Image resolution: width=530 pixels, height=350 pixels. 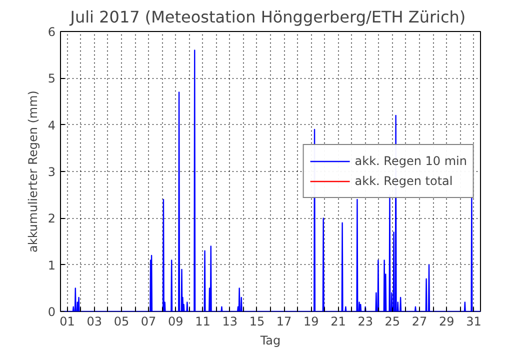 I want to click on y-tick-label: 5, so click(x=52, y=79).